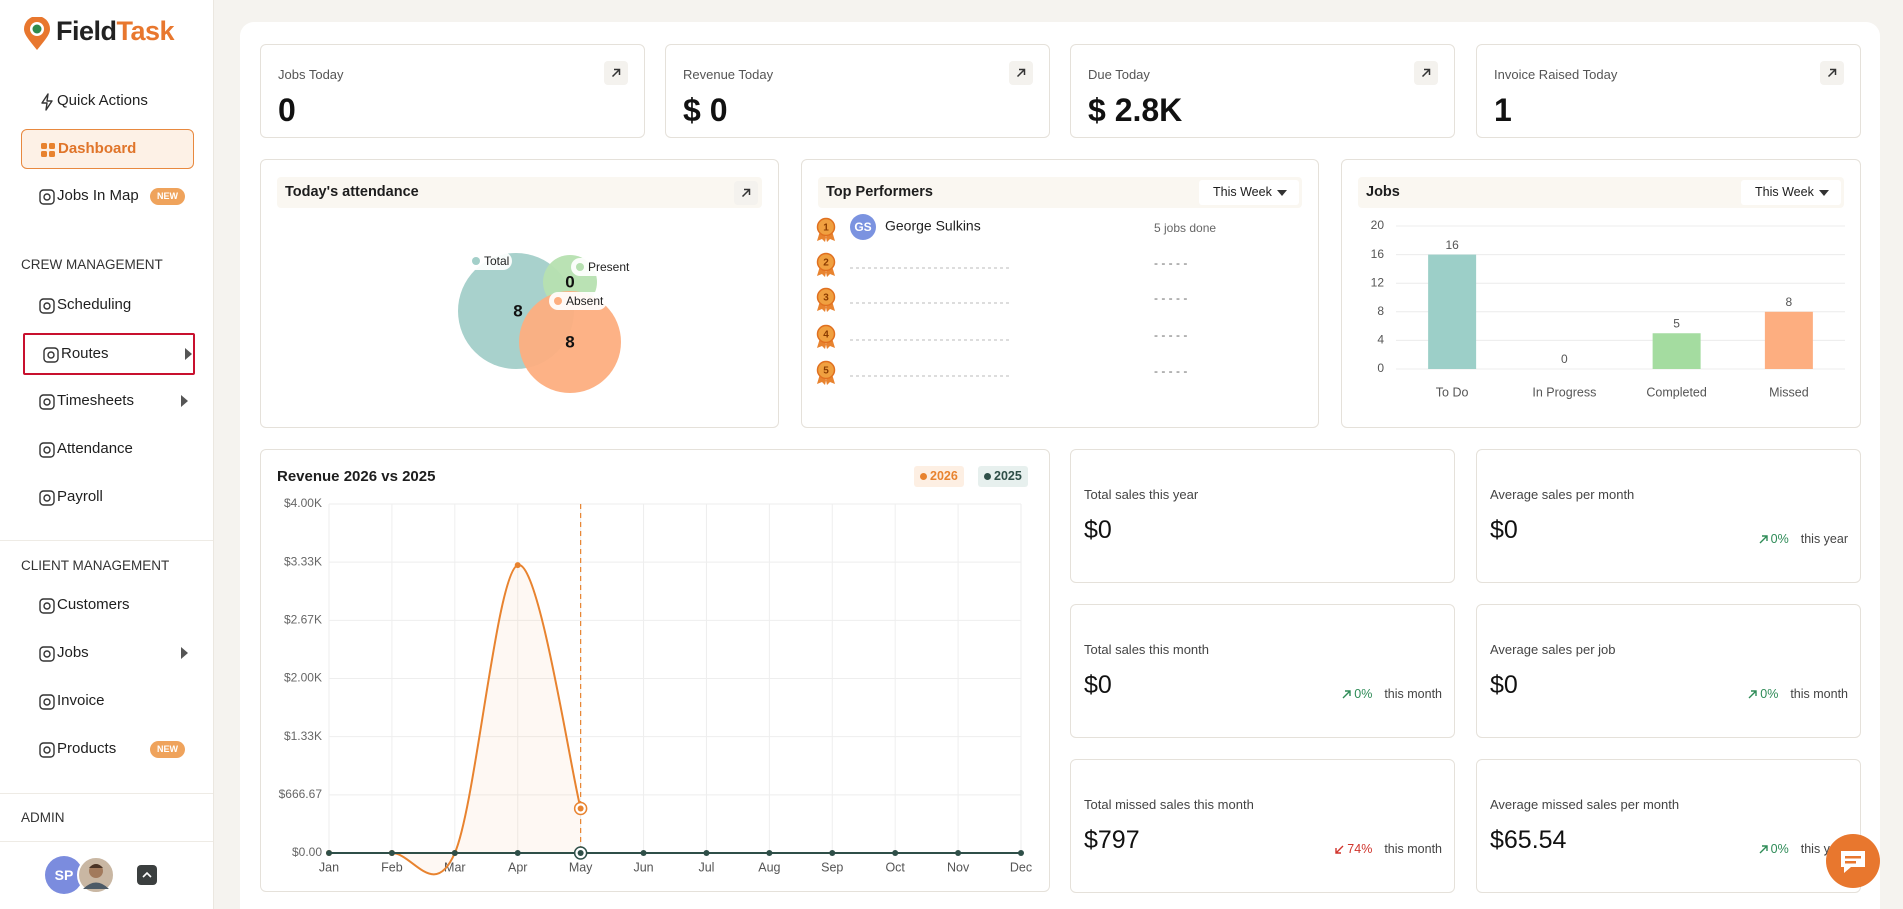  I want to click on collapse-button, so click(147, 875).